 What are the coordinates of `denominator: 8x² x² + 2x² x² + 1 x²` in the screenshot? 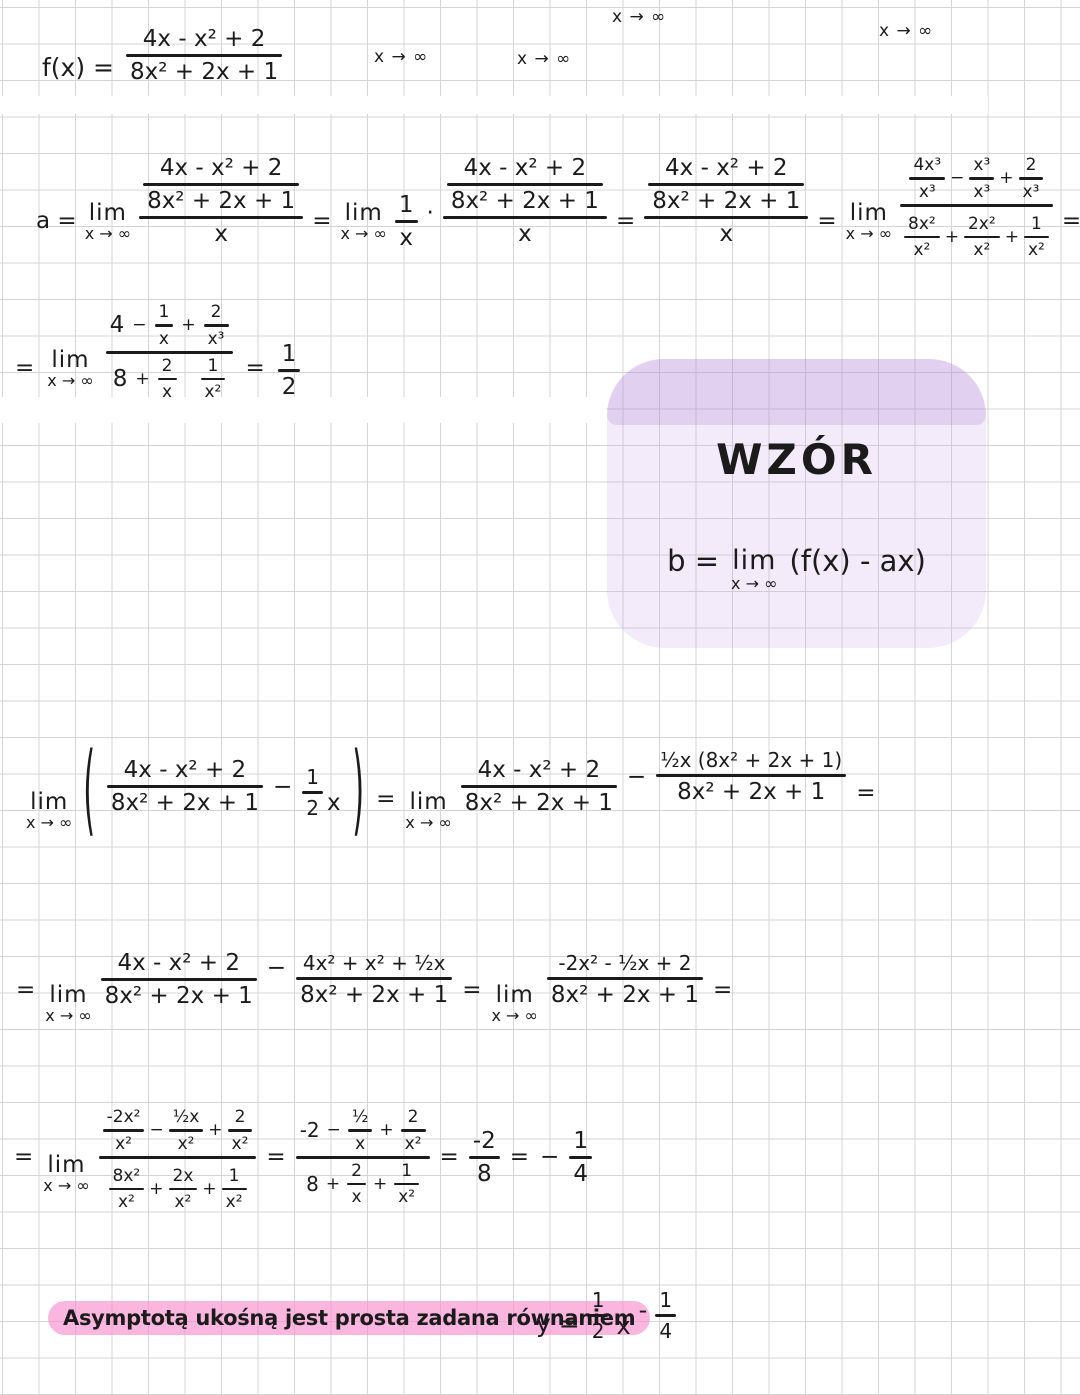 It's located at (976, 234).